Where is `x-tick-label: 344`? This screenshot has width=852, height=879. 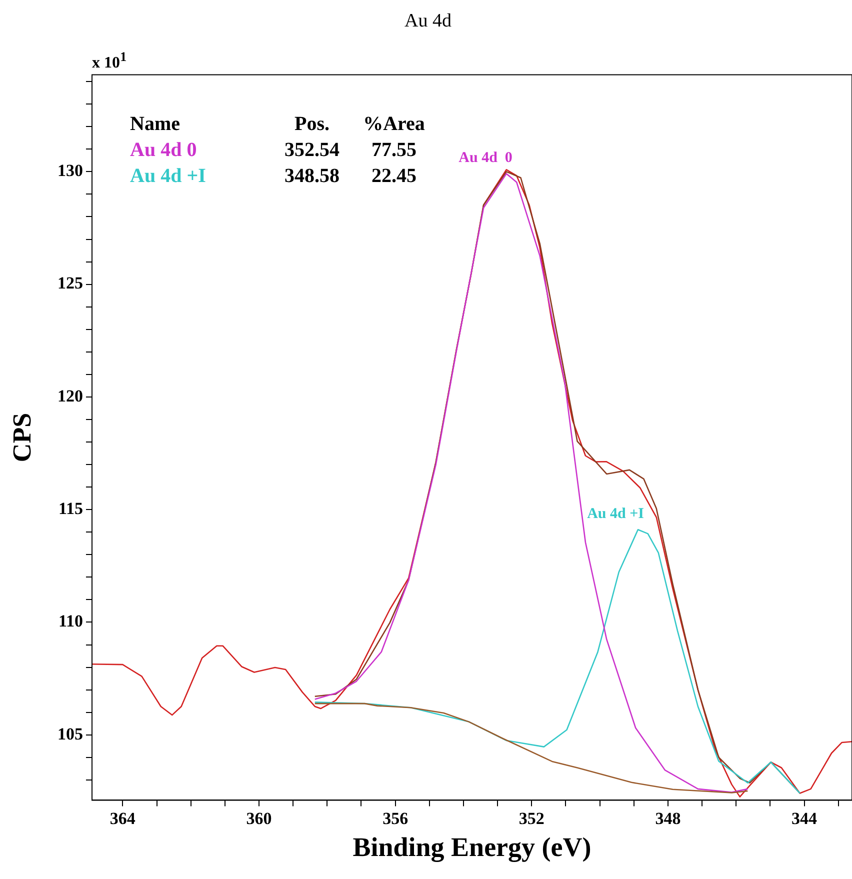 x-tick-label: 344 is located at coordinates (805, 818).